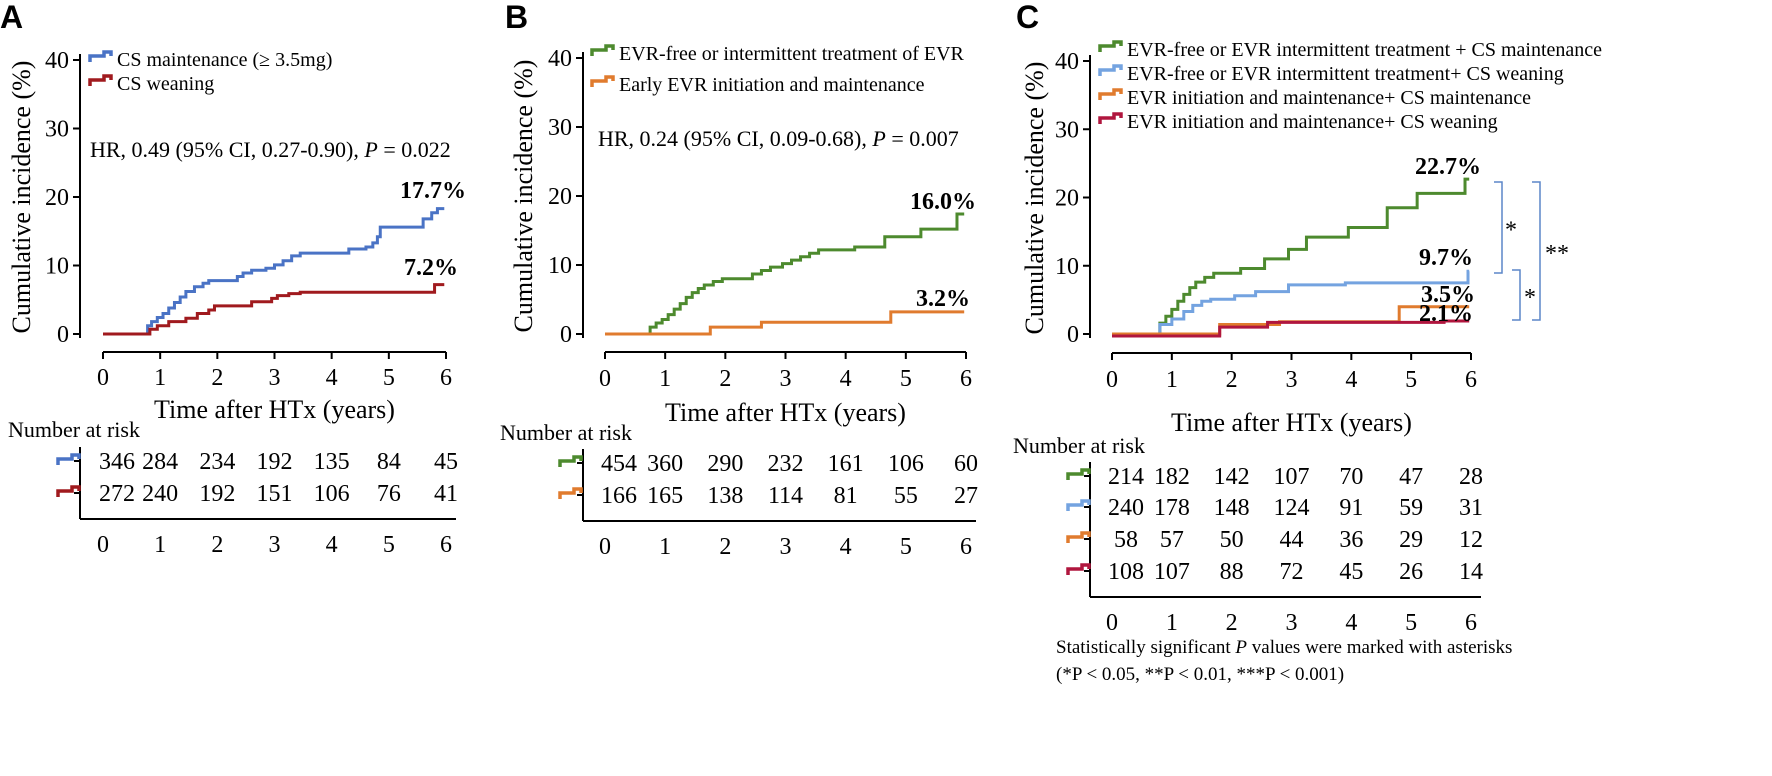 The width and height of the screenshot is (1772, 776). Describe the element at coordinates (227, 149) in the screenshot. I see `hr-text-pre: HR, 0.49 (95% CI, 0.27-0.90),` at that location.